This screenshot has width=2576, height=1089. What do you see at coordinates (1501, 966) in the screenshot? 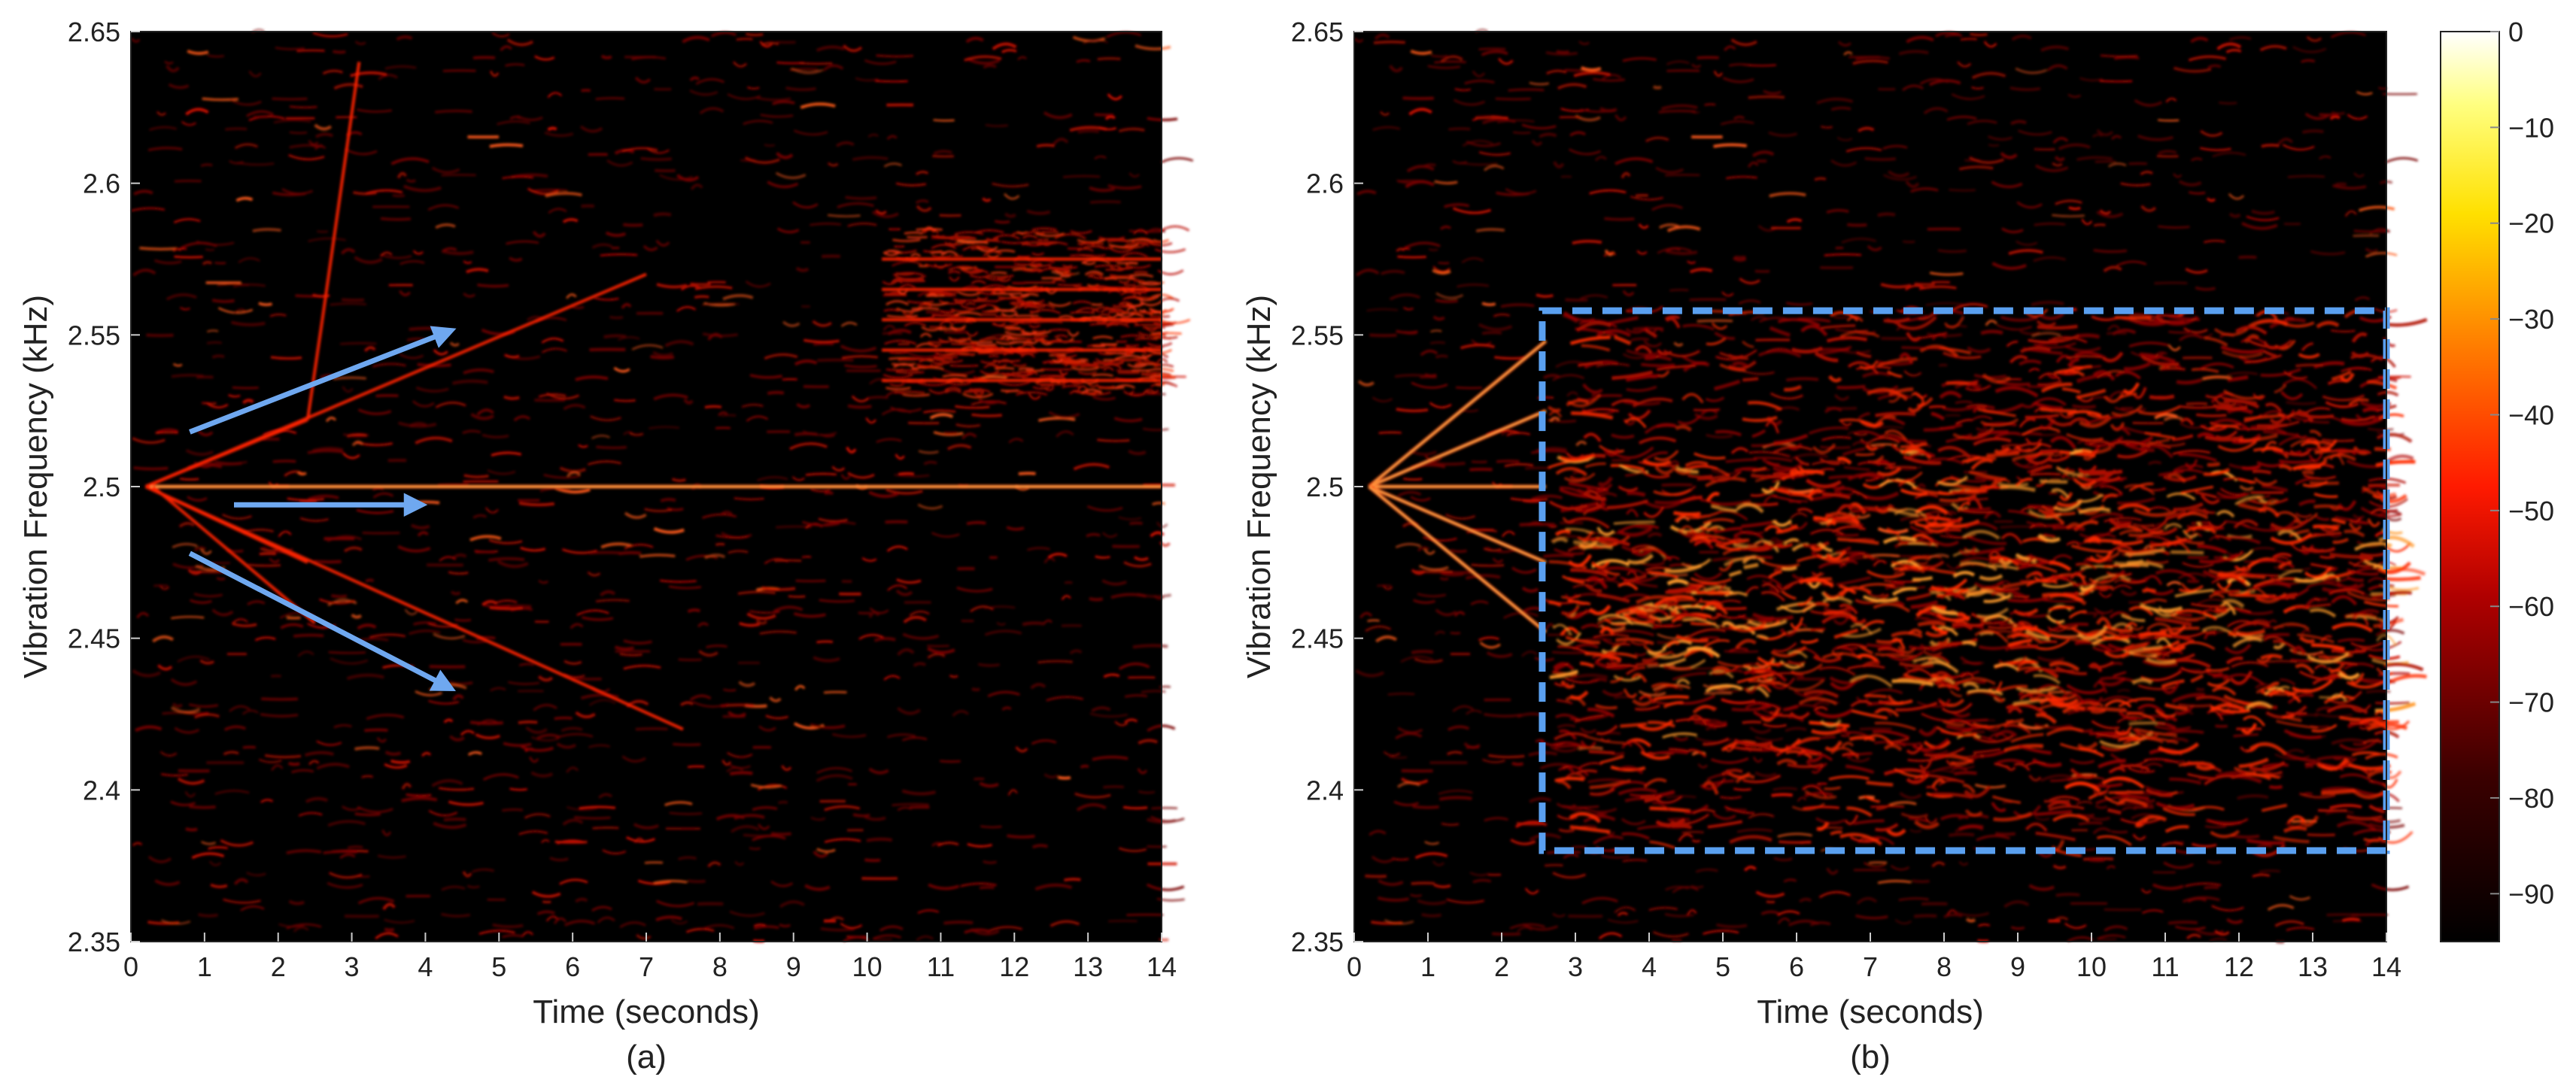
I see `x-tick-label: 2` at bounding box center [1501, 966].